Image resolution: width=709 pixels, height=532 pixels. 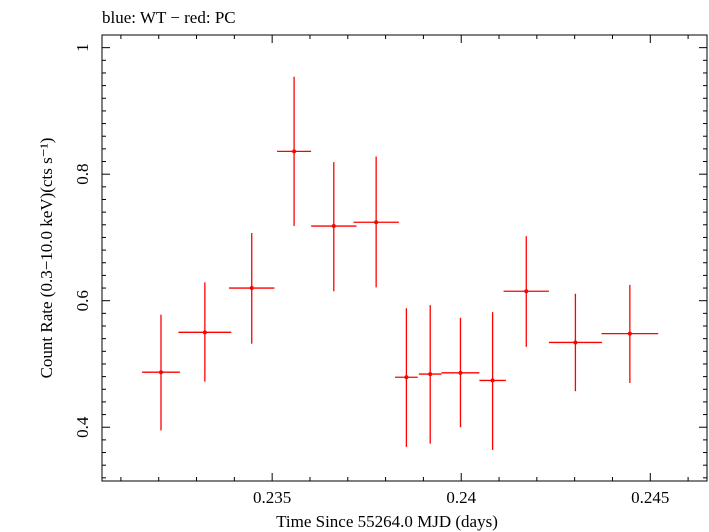 I want to click on x-tick-label: 0.245, so click(x=650, y=497).